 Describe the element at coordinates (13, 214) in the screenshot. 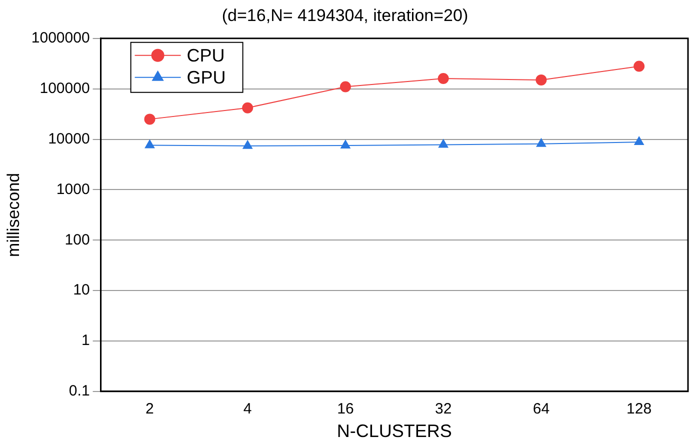

I see `y-axis-title: millisecond` at that location.